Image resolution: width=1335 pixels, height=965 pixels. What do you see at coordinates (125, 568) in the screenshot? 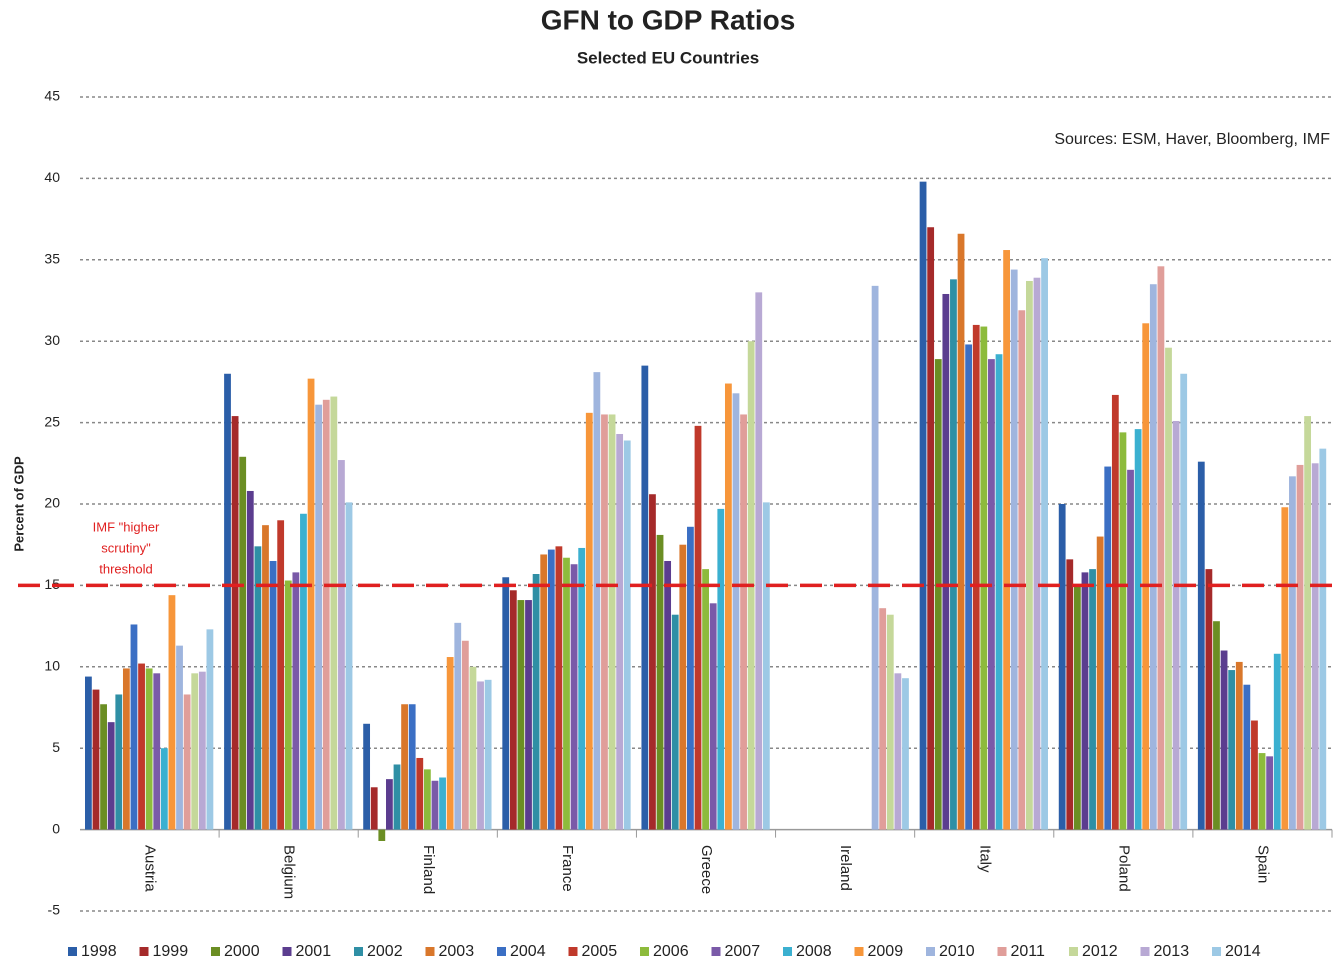
I see `threshold-label: threshold` at bounding box center [125, 568].